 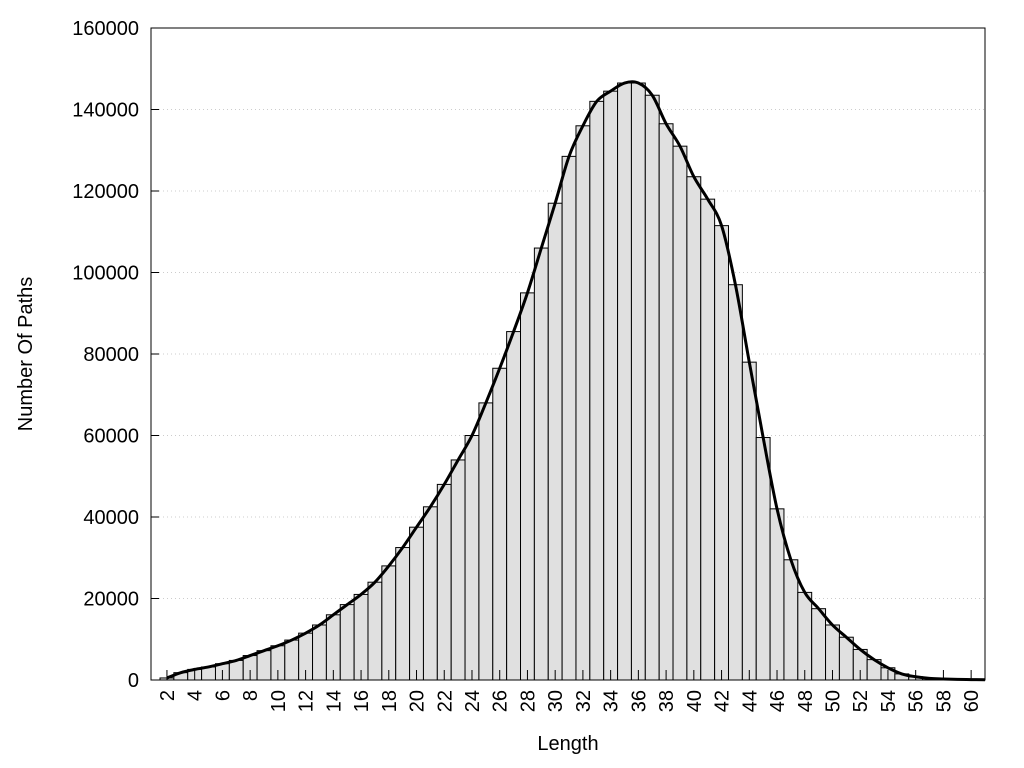 What do you see at coordinates (806, 701) in the screenshot?
I see `x-tick-label: 48` at bounding box center [806, 701].